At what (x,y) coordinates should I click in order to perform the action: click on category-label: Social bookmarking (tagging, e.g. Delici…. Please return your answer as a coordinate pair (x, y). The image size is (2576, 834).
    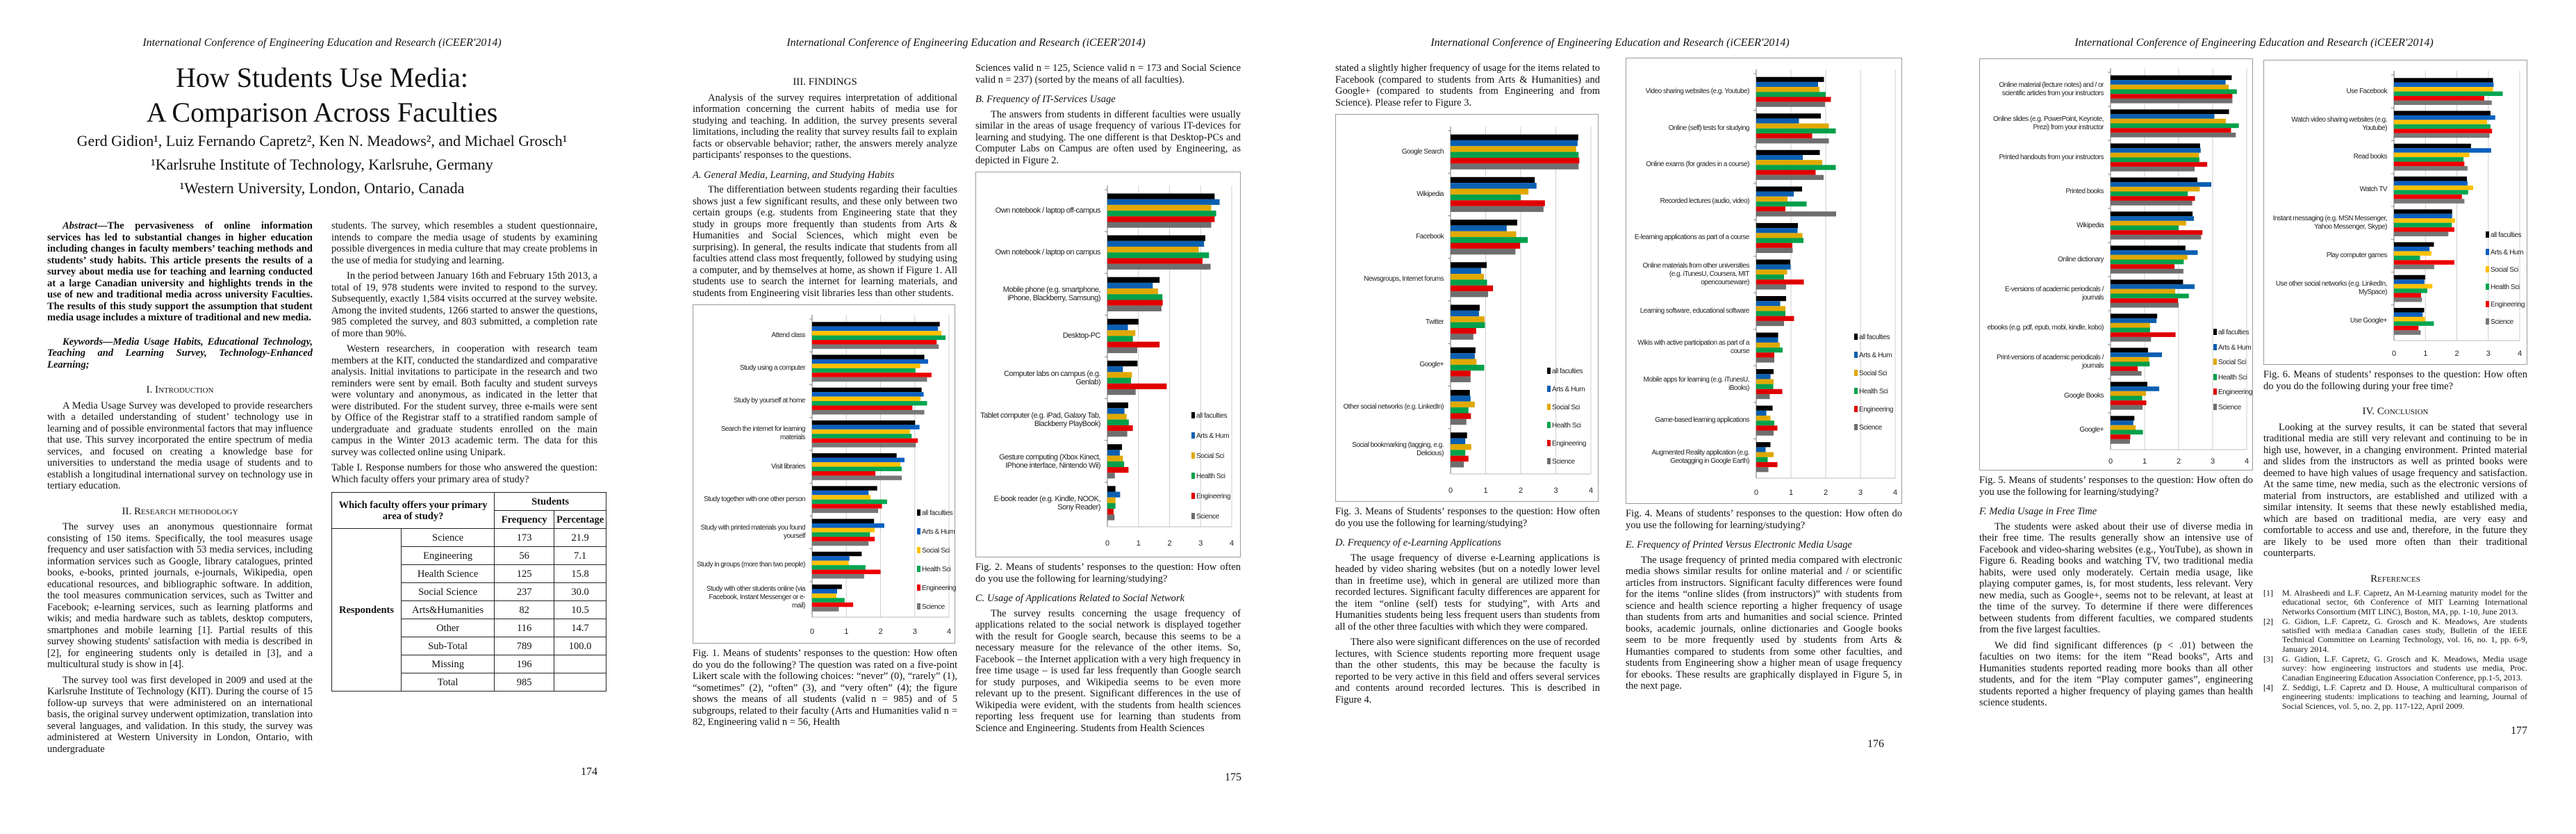
    Looking at the image, I should click on (1398, 449).